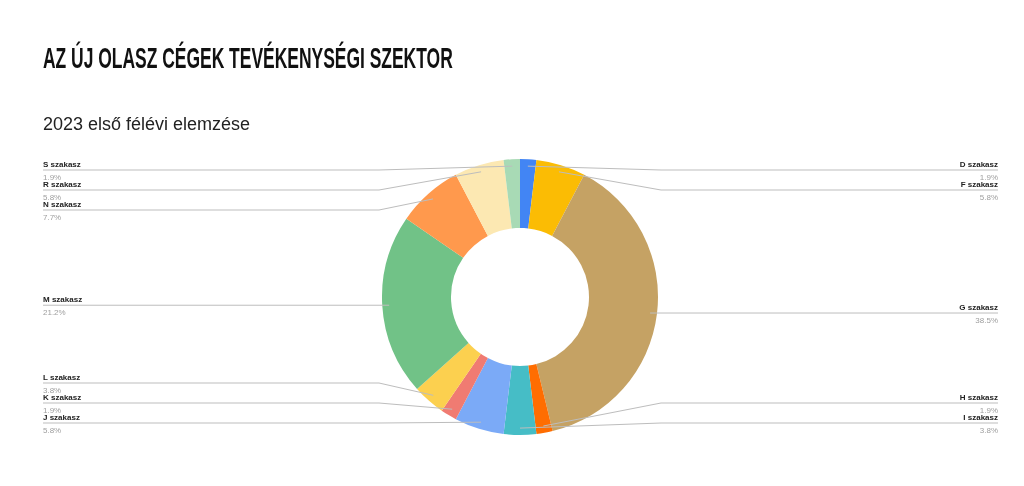  What do you see at coordinates (147, 124) in the screenshot?
I see `chart-subtitle: 2023 első félévi elemzése` at bounding box center [147, 124].